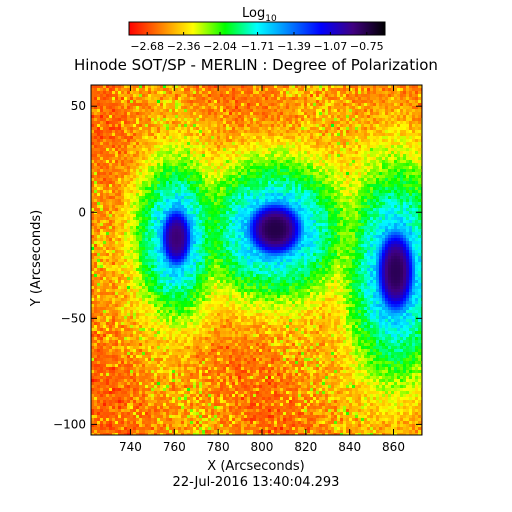 The image size is (512, 512). I want to click on colorbar-tick-label: −2.68, so click(147, 46).